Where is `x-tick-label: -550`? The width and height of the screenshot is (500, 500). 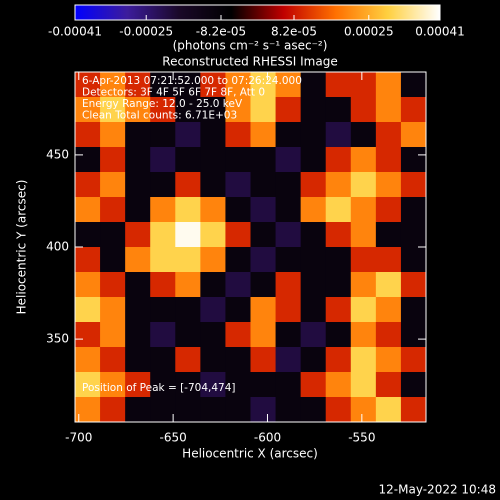
x-tick-label: -550 is located at coordinates (361, 438).